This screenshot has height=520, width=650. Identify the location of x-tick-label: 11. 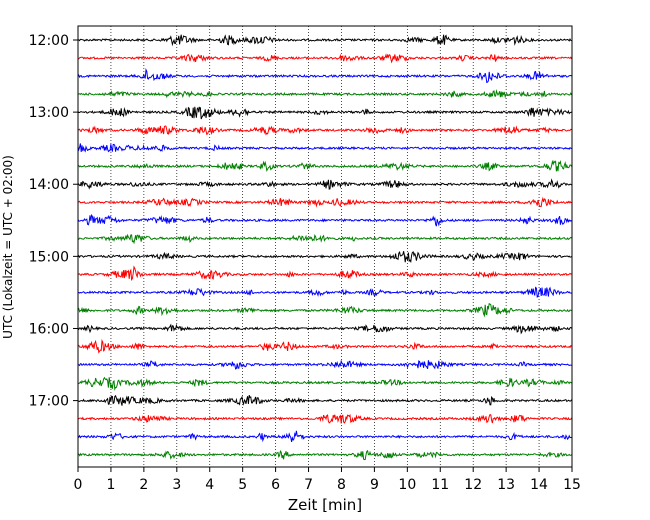
(440, 485).